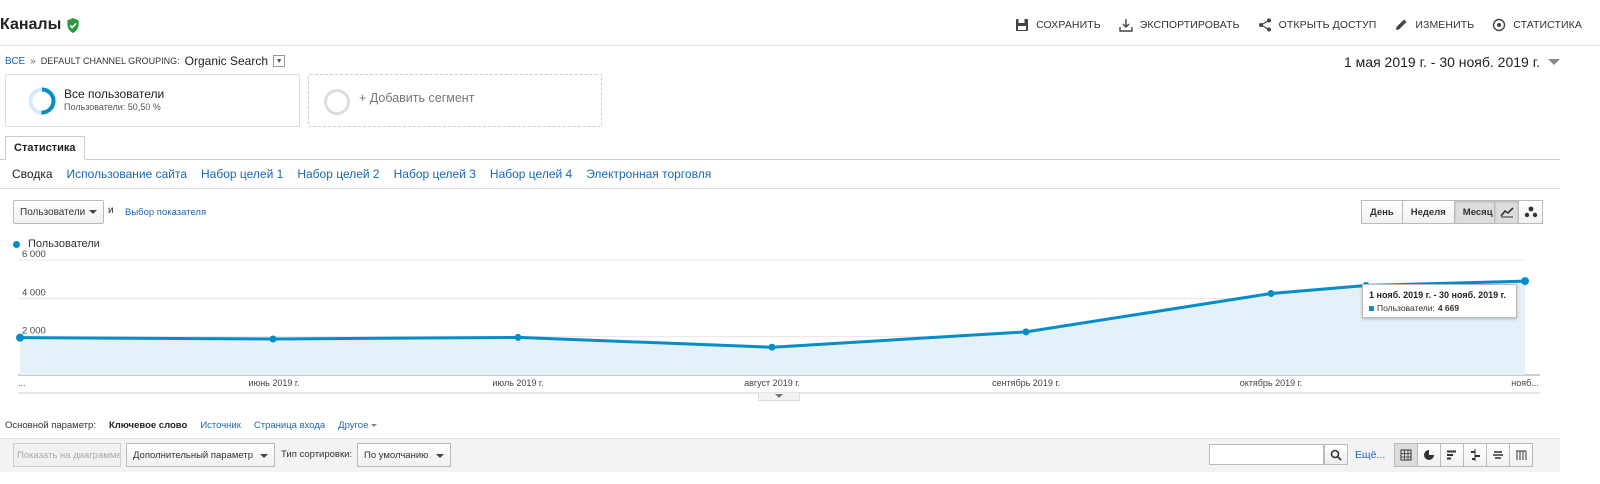 Image resolution: width=1600 pixels, height=484 pixels. I want to click on subnav-summary: Сводка, so click(32, 174).